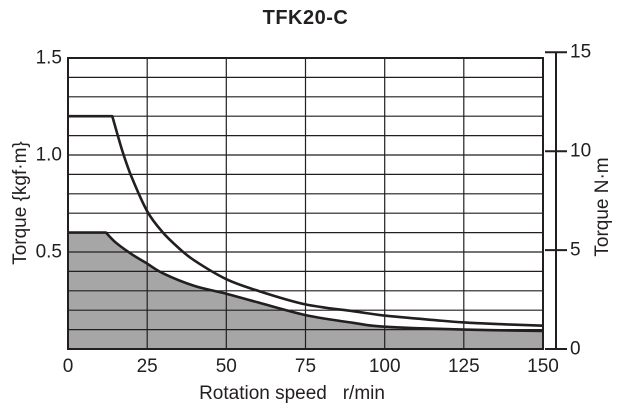 The width and height of the screenshot is (620, 420). What do you see at coordinates (68, 366) in the screenshot?
I see `x-tick-label: 0` at bounding box center [68, 366].